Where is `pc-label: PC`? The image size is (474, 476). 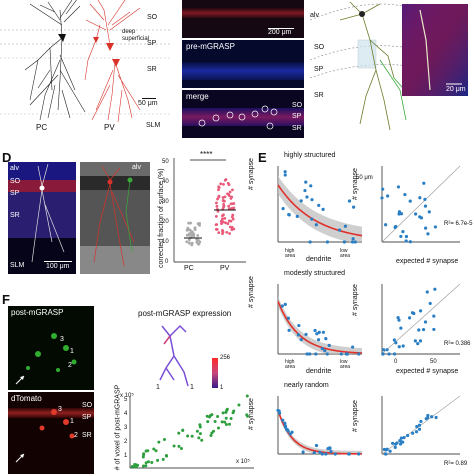 pc-label: PC is located at coordinates (42, 127).